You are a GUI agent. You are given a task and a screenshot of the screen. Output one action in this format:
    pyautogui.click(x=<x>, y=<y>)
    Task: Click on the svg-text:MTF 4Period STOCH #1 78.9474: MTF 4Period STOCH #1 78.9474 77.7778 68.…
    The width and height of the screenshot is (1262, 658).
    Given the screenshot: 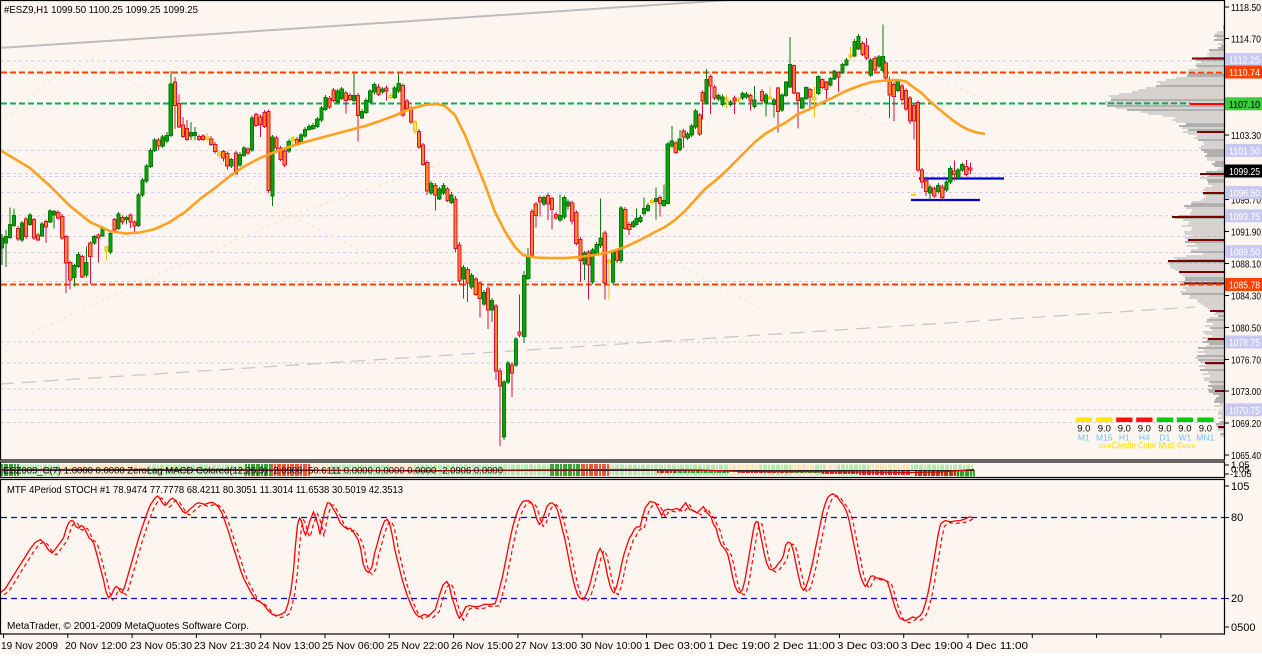 What is the action you would take?
    pyautogui.click(x=205, y=490)
    